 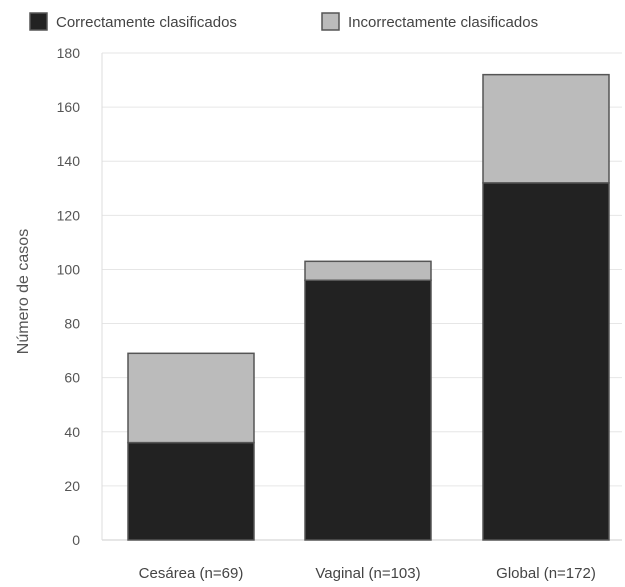 I want to click on y-tick-label: 40, so click(x=72, y=432).